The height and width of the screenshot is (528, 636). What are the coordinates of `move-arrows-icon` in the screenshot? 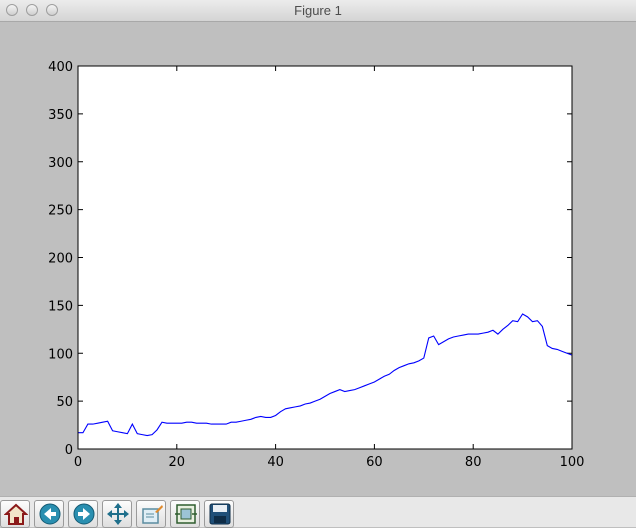 It's located at (118, 514).